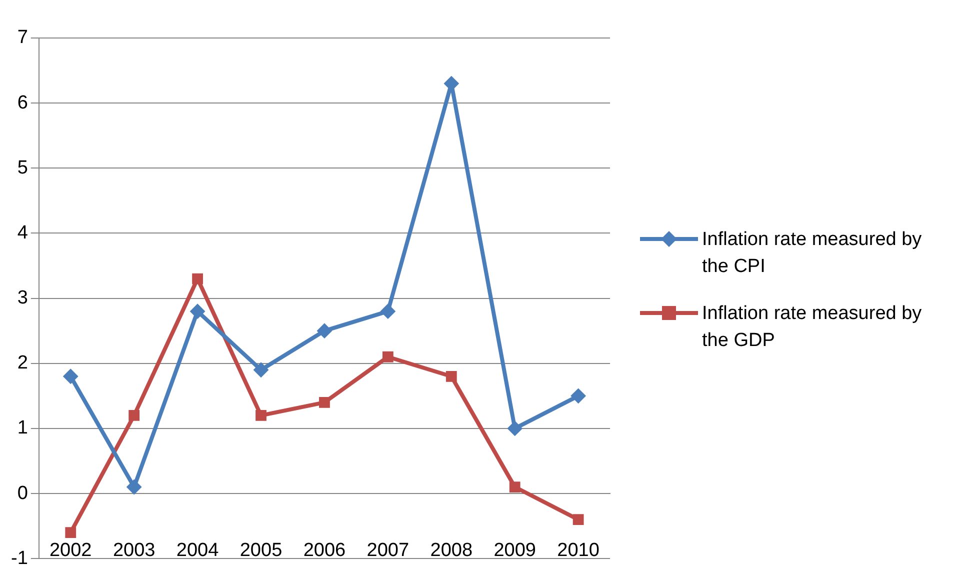  What do you see at coordinates (578, 551) in the screenshot?
I see `x-tick-label: 2010` at bounding box center [578, 551].